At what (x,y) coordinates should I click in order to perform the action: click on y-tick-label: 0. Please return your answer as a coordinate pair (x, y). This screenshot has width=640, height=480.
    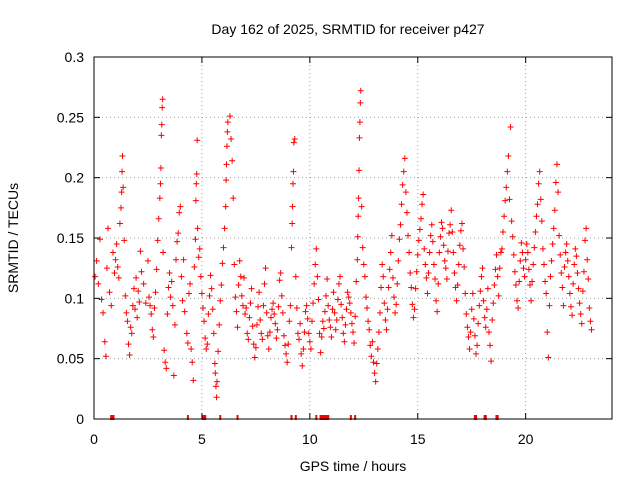
    Looking at the image, I should click on (80, 419).